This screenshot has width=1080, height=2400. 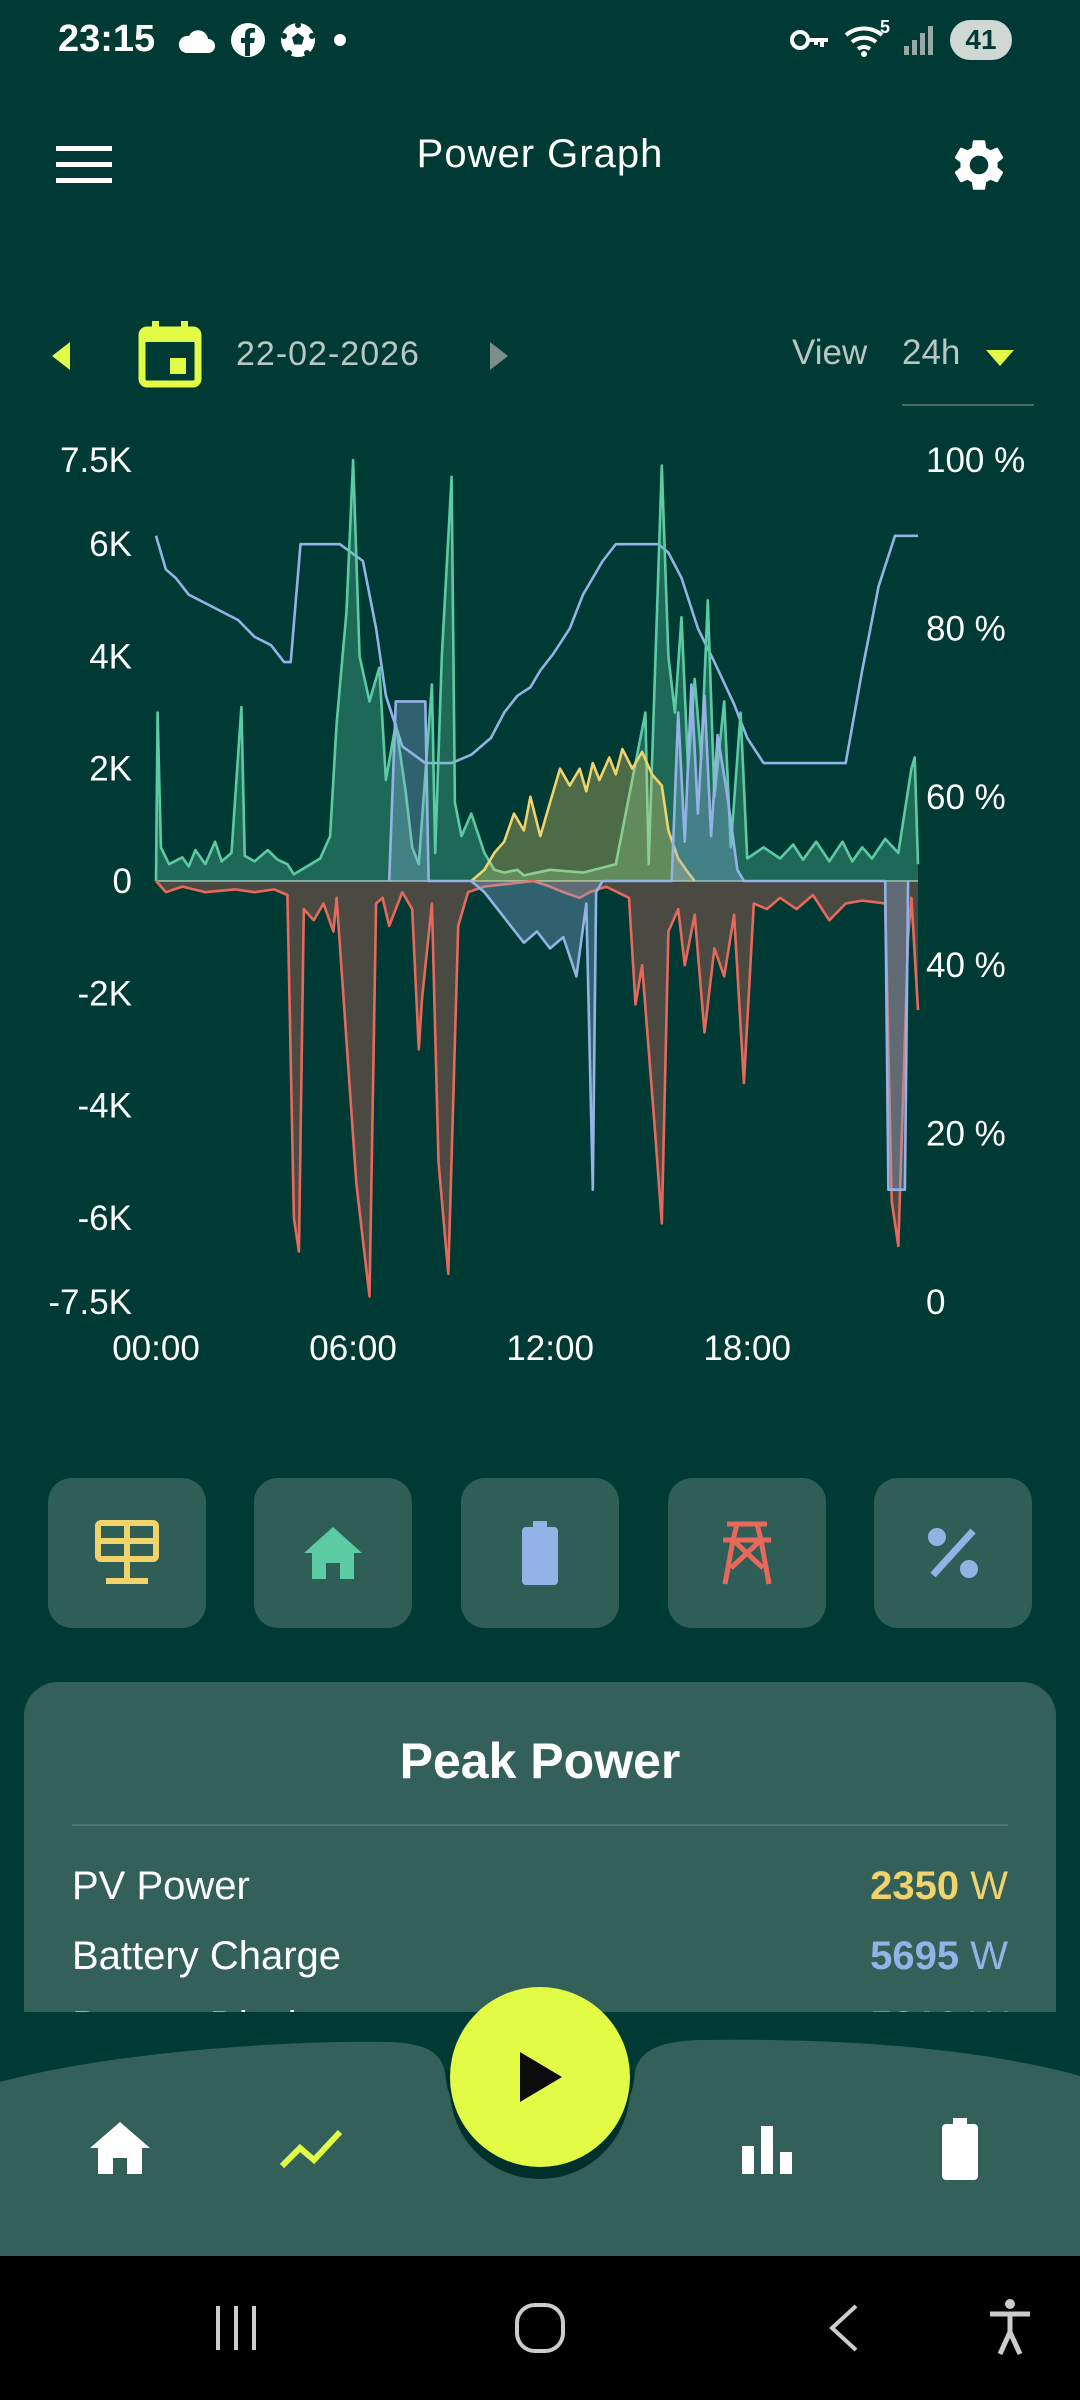 What do you see at coordinates (110, 769) in the screenshot?
I see `y-left-tick: 2K` at bounding box center [110, 769].